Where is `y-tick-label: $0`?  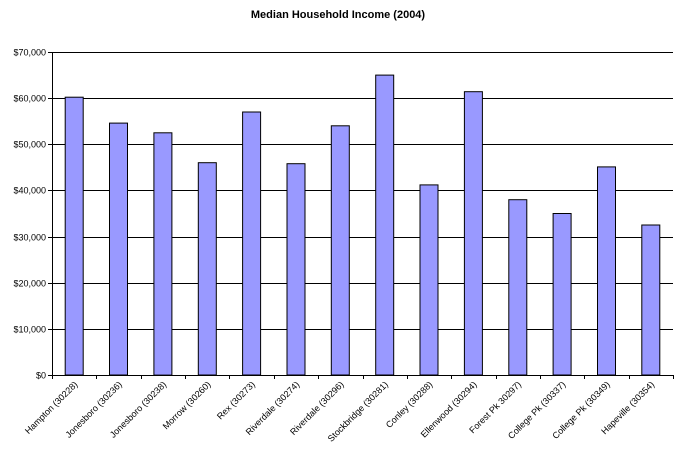
y-tick-label: $0 is located at coordinates (41, 376).